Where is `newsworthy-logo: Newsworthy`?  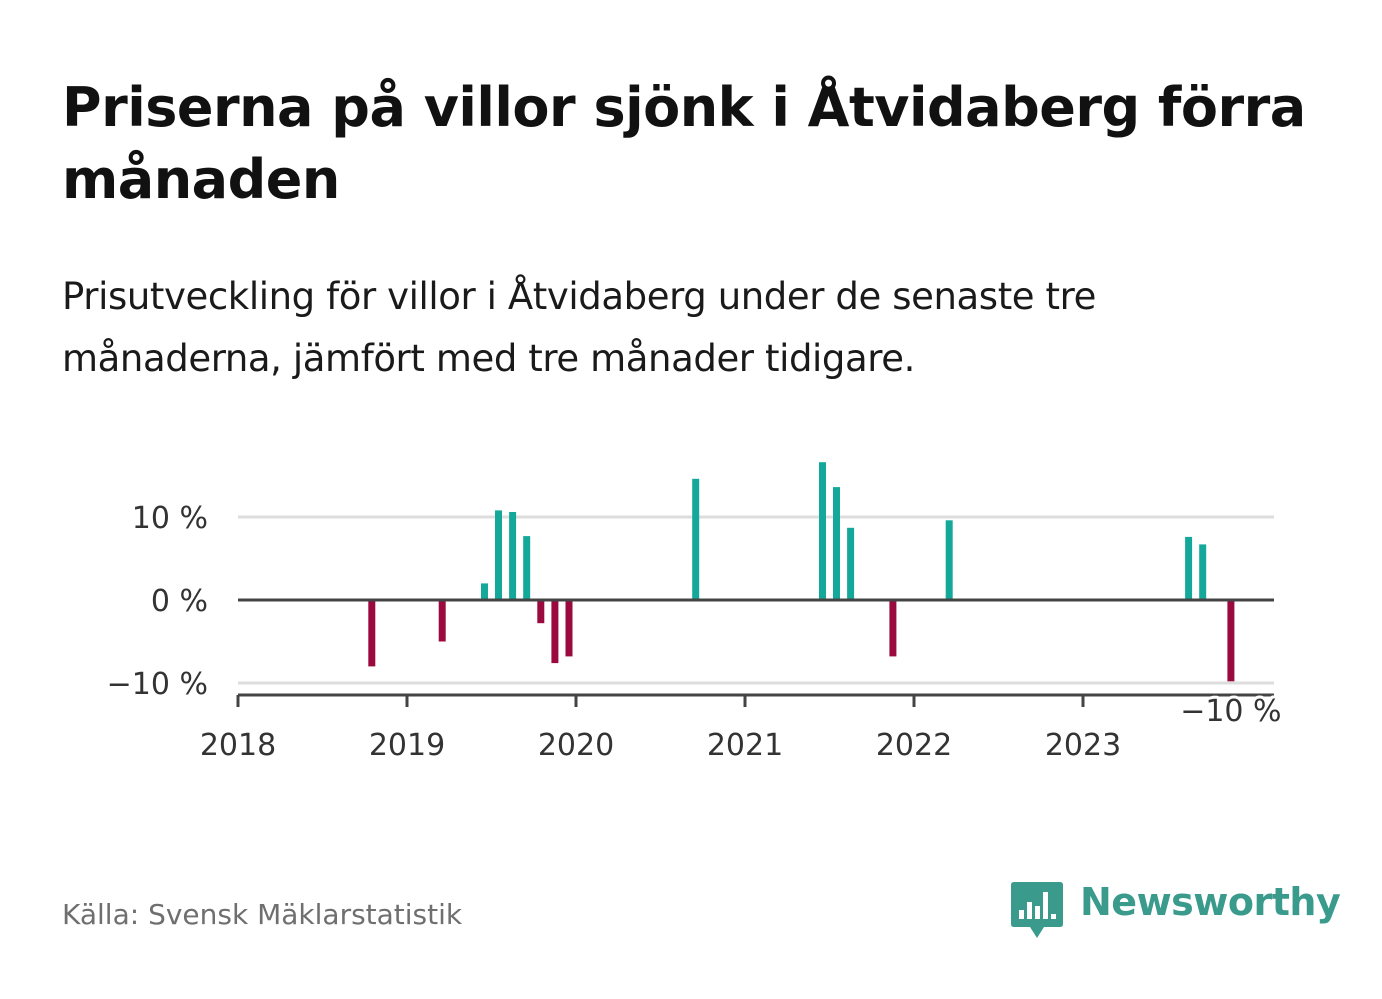
newsworthy-logo: Newsworthy is located at coordinates (1175, 910).